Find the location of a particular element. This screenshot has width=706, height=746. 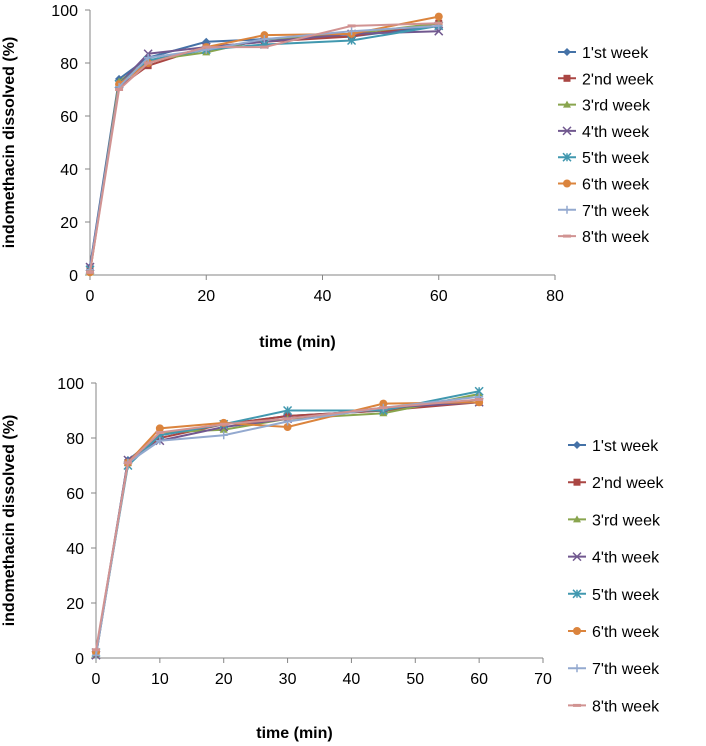

x-tick-label: 10 is located at coordinates (160, 679).